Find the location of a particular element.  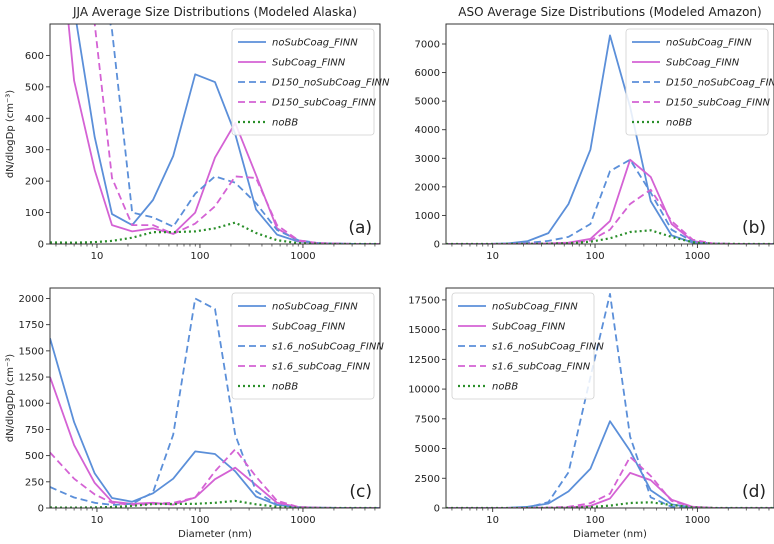

y-tick-label: 1250 is located at coordinates (31, 378).